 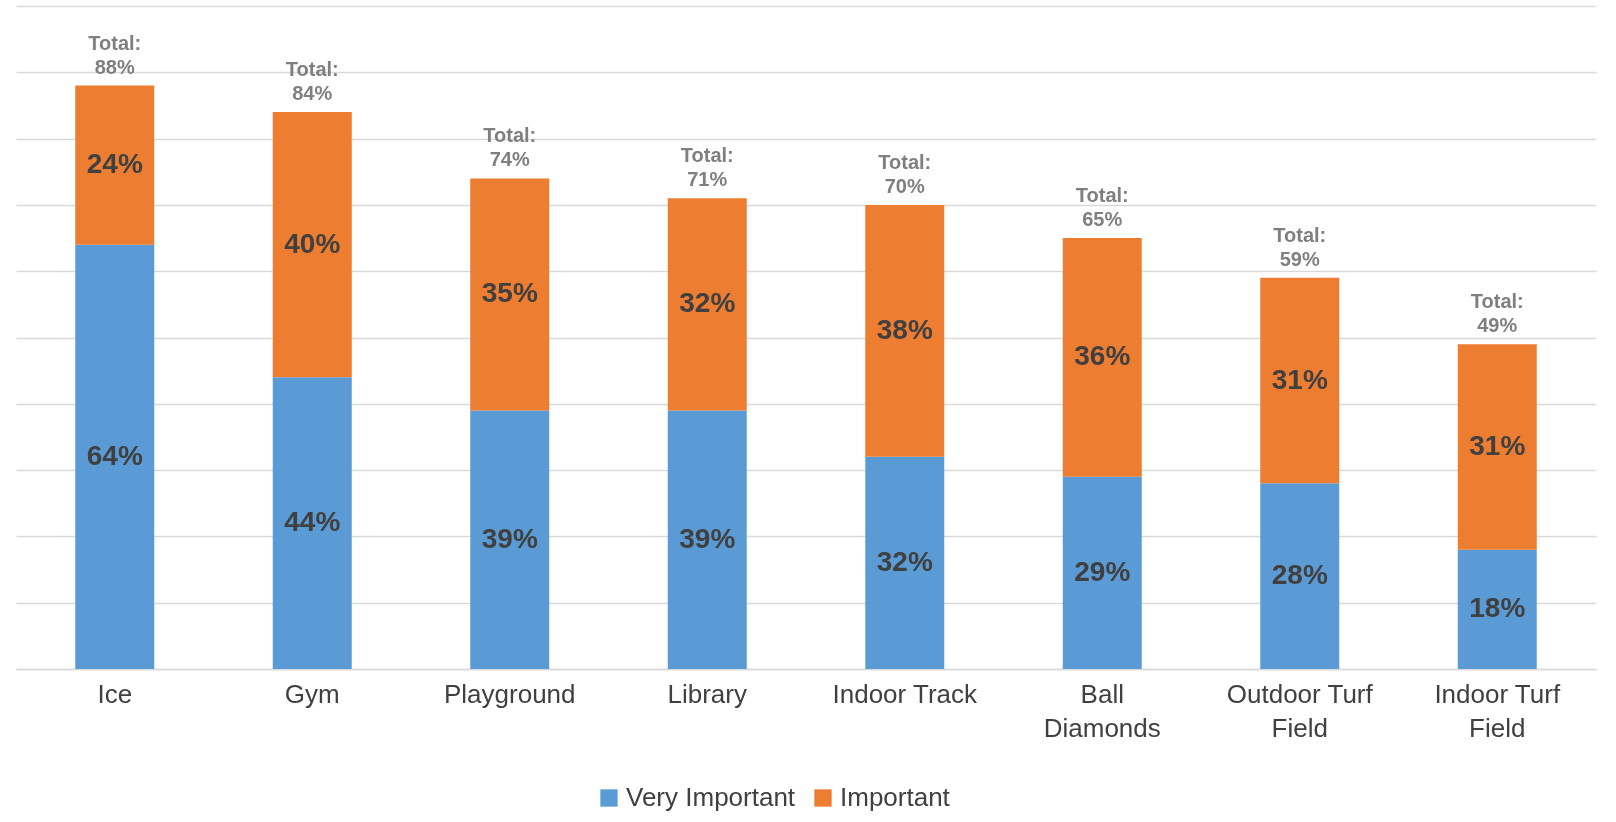 I want to click on total-label: Total: 65%, so click(x=1102, y=207).